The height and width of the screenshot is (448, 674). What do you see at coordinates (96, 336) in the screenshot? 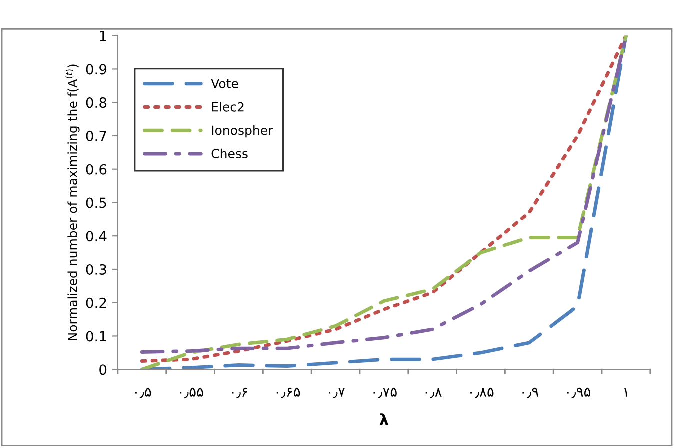
I see `y-tick-label: 0.1` at bounding box center [96, 336].